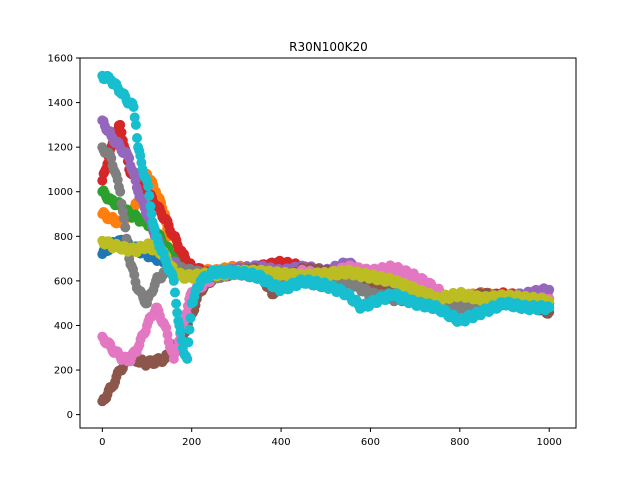 The height and width of the screenshot is (480, 640). I want to click on y-tick-label: 0, so click(70, 415).